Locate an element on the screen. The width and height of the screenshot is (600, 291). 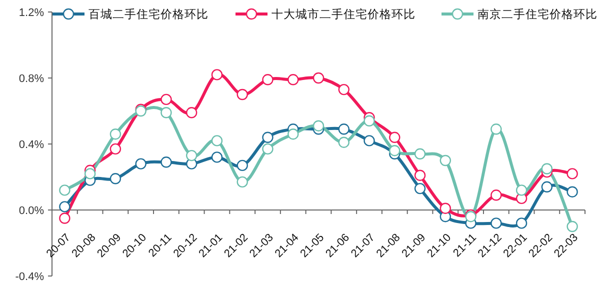
y-tick-label: -0.4% is located at coordinates (29, 277).